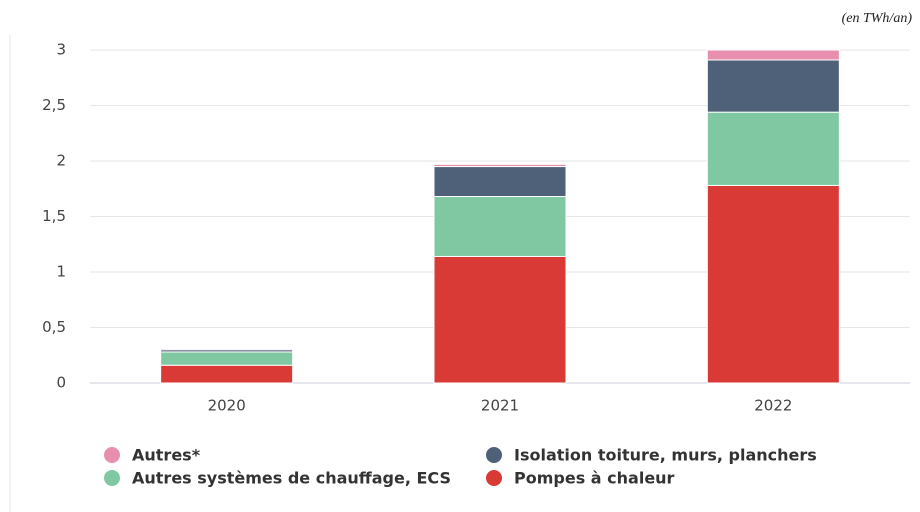 This screenshot has width=920, height=512. What do you see at coordinates (773, 406) in the screenshot?
I see `x-tick-label: 2022` at bounding box center [773, 406].